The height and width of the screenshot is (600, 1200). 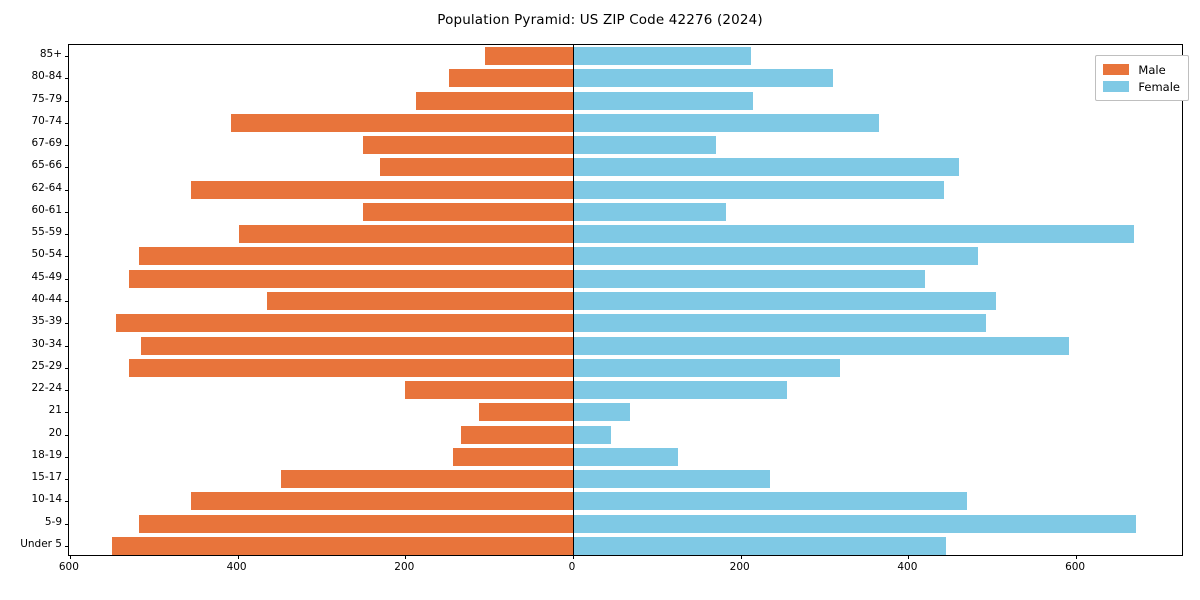 I want to click on y-axis-label-5-9: 5-9, so click(x=53, y=521).